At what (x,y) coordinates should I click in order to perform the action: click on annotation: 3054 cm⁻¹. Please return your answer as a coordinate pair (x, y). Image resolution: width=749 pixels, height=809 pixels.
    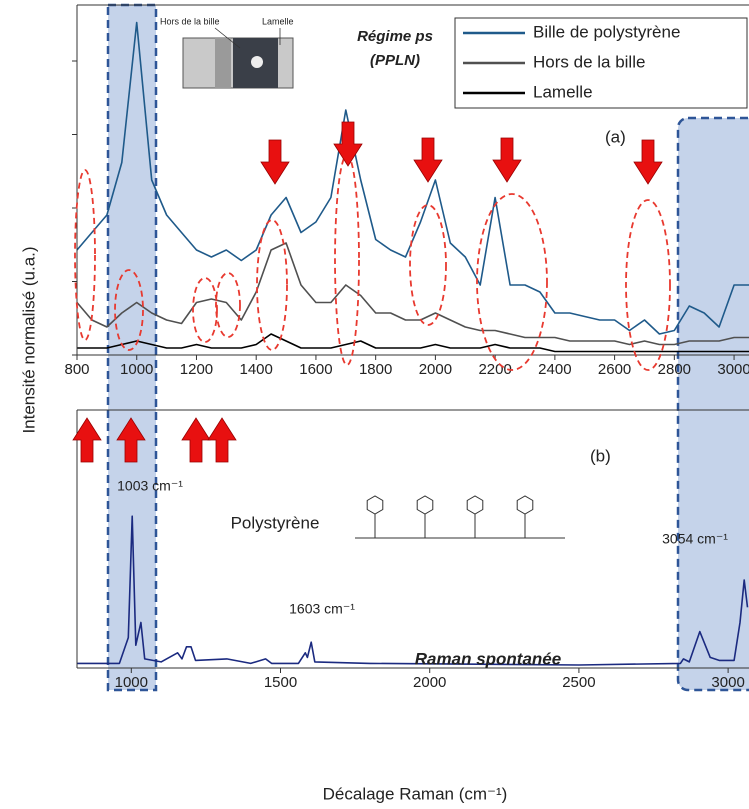
    Looking at the image, I should click on (695, 539).